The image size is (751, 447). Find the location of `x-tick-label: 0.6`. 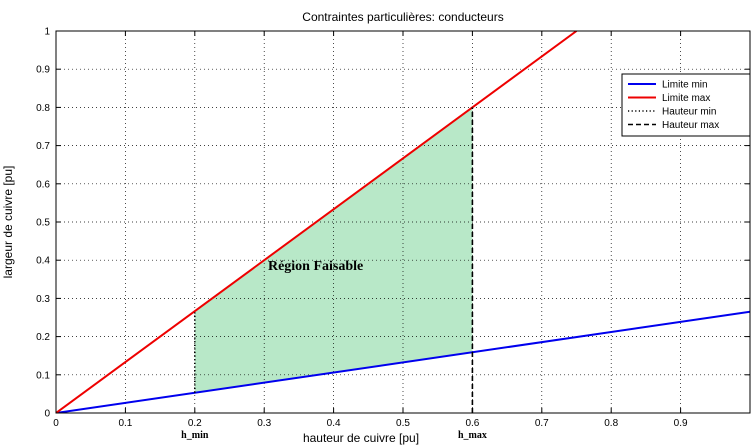

x-tick-label: 0.6 is located at coordinates (472, 423).